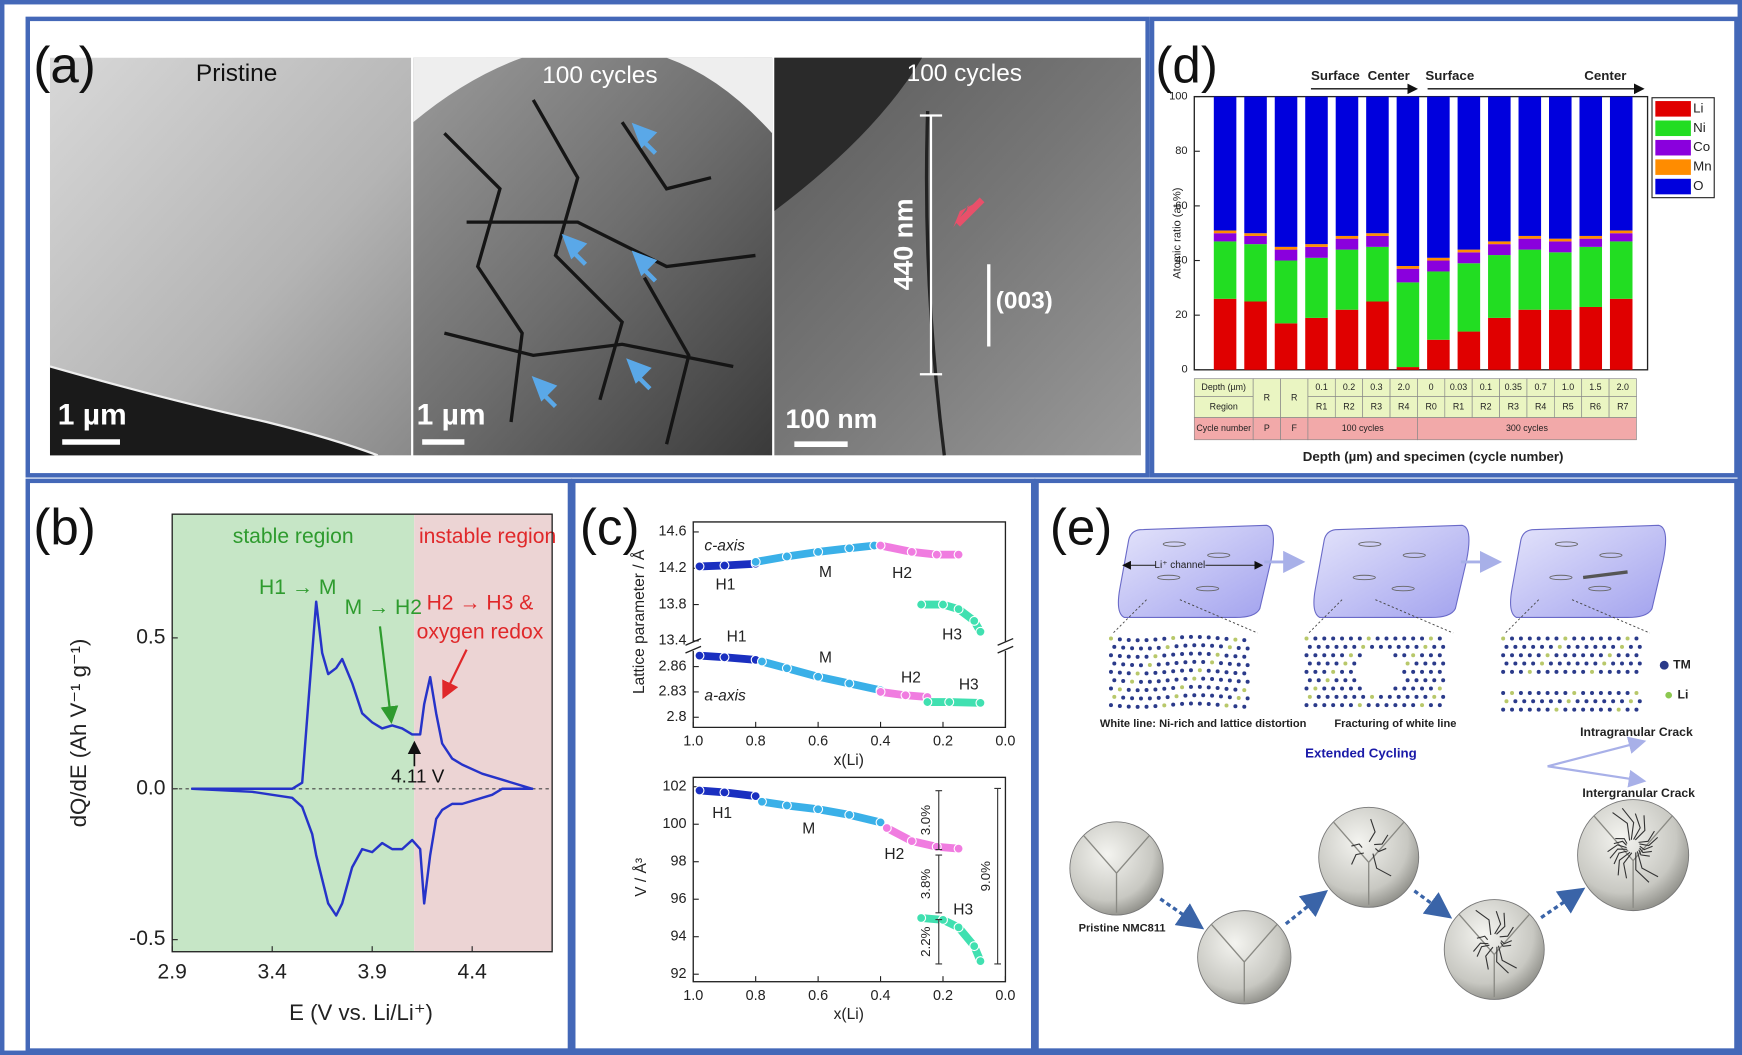 This screenshot has height=1055, width=1742. What do you see at coordinates (1181, 315) in the screenshot?
I see `y-tick-label: 20` at bounding box center [1181, 315].